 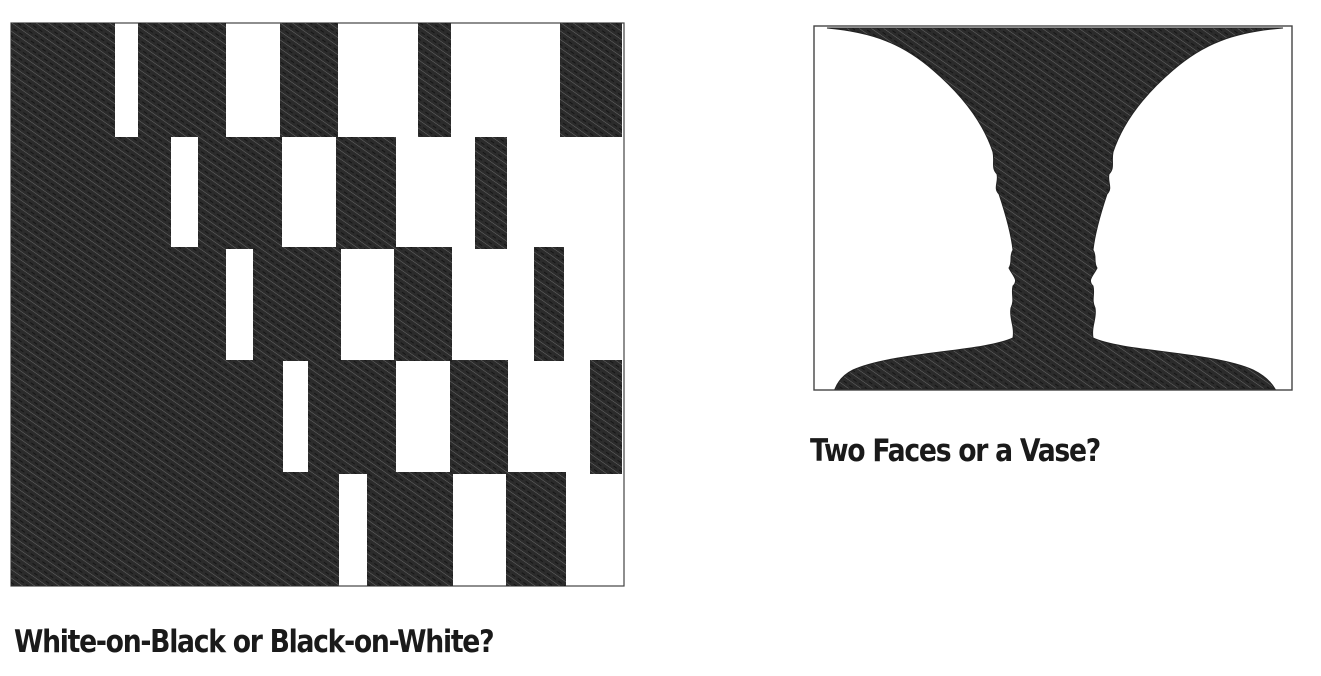 I want to click on vase-caption: Two Faces or a Vase?, so click(x=955, y=451).